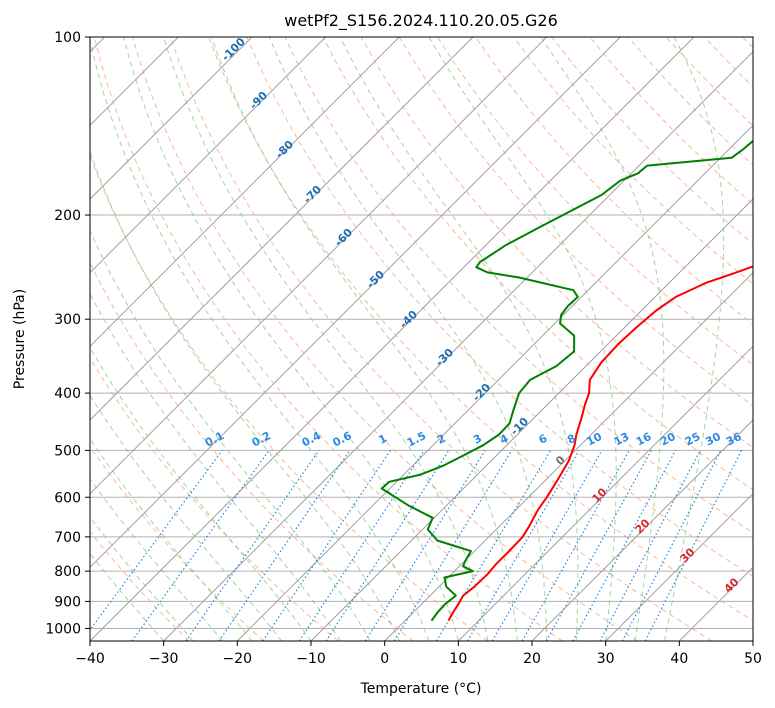 The height and width of the screenshot is (708, 775). Describe the element at coordinates (67, 572) in the screenshot. I see `y-tick-label: 800` at that location.